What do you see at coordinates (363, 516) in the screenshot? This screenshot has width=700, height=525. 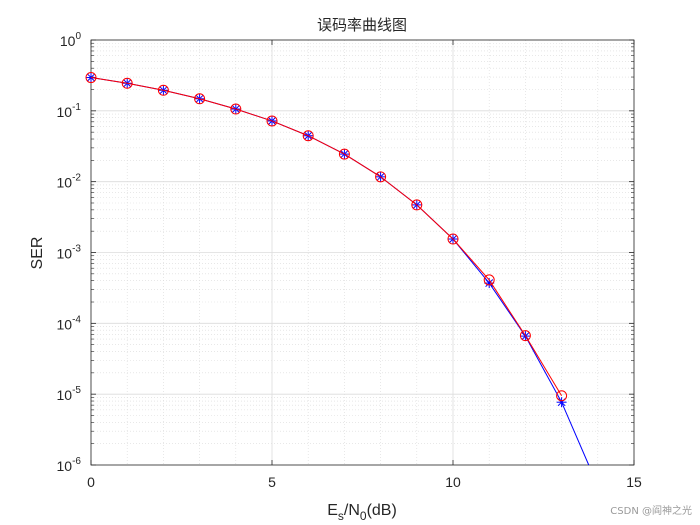 I see `x-label-sub2: 0` at bounding box center [363, 516].